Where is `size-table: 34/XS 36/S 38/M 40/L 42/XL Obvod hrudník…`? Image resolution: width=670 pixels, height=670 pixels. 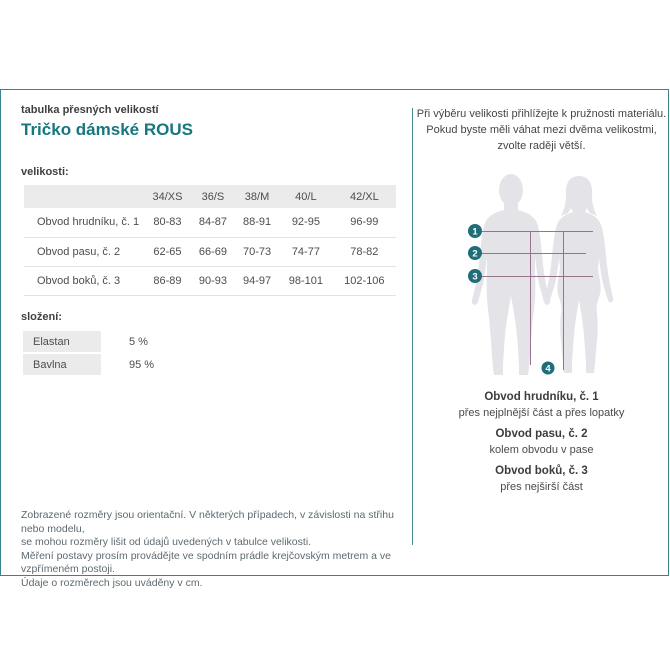
size-table: 34/XS 36/S 38/M 40/L 42/XL Obvod hrudník… is located at coordinates (210, 240).